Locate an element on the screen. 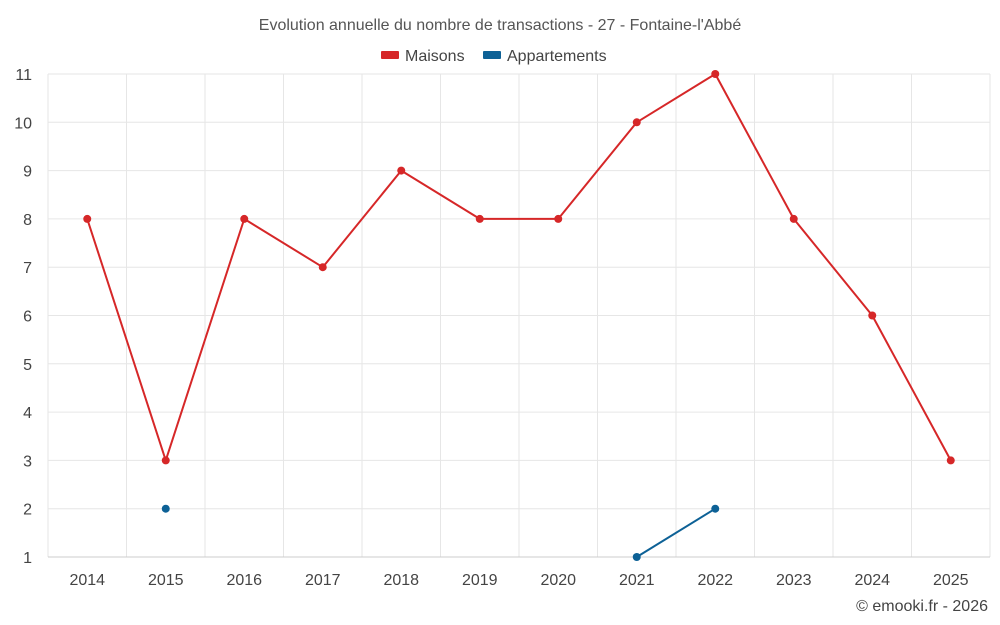 The width and height of the screenshot is (1000, 625). data-point-maisons-2023 is located at coordinates (793, 218).